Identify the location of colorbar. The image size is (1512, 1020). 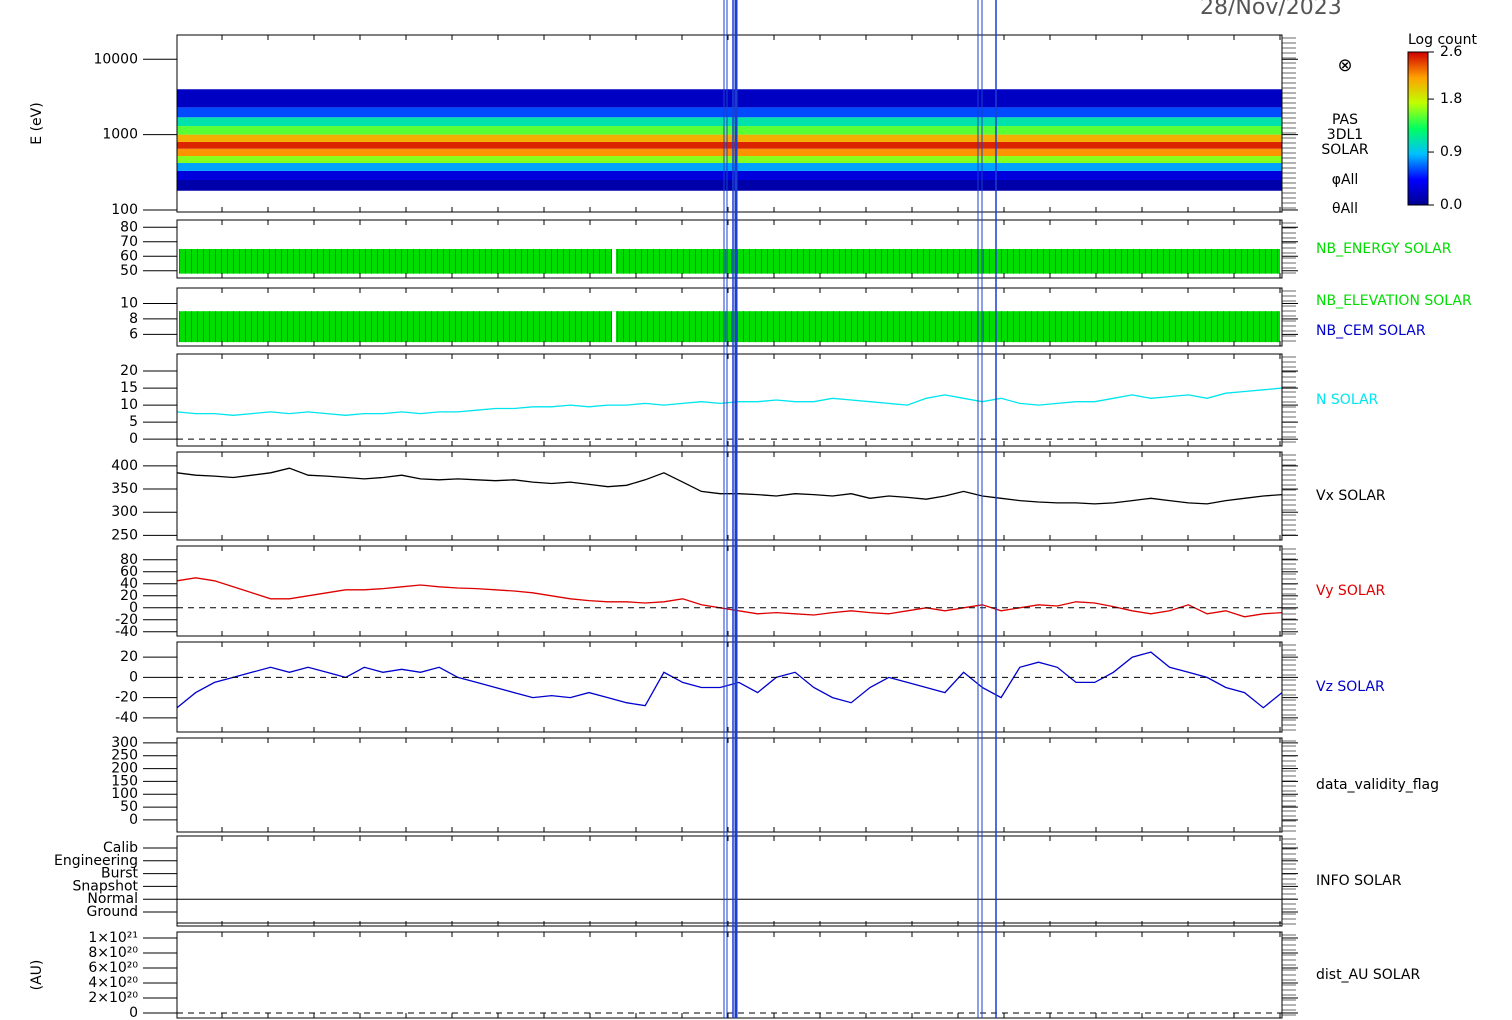
(1418, 128).